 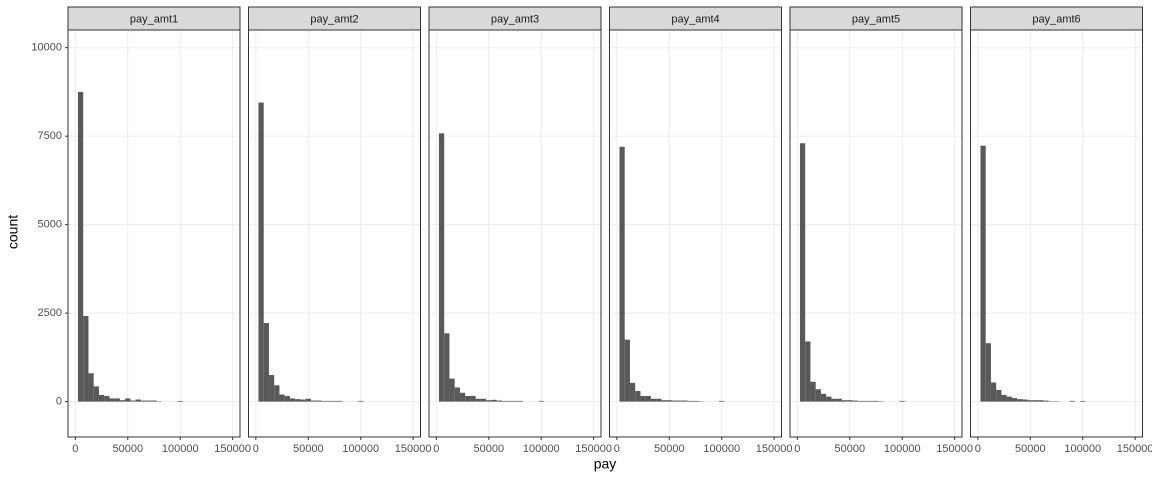 I want to click on y-tick-label: 0, so click(x=59, y=402).